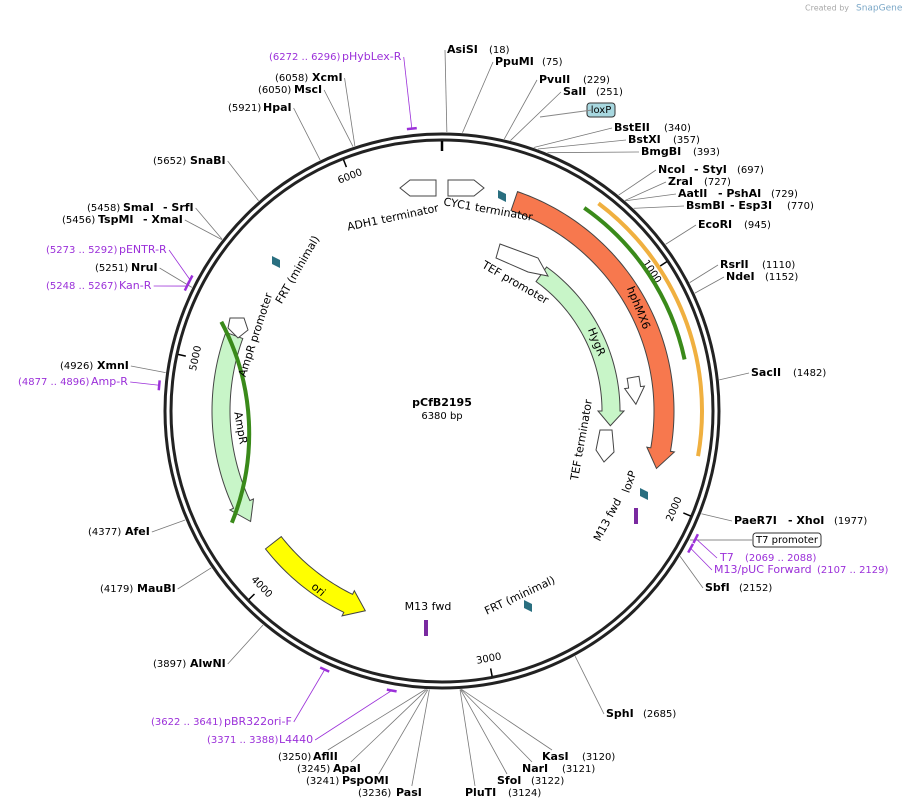 The height and width of the screenshot is (811, 902). I want to click on site: AflII(3250), so click(308, 756).